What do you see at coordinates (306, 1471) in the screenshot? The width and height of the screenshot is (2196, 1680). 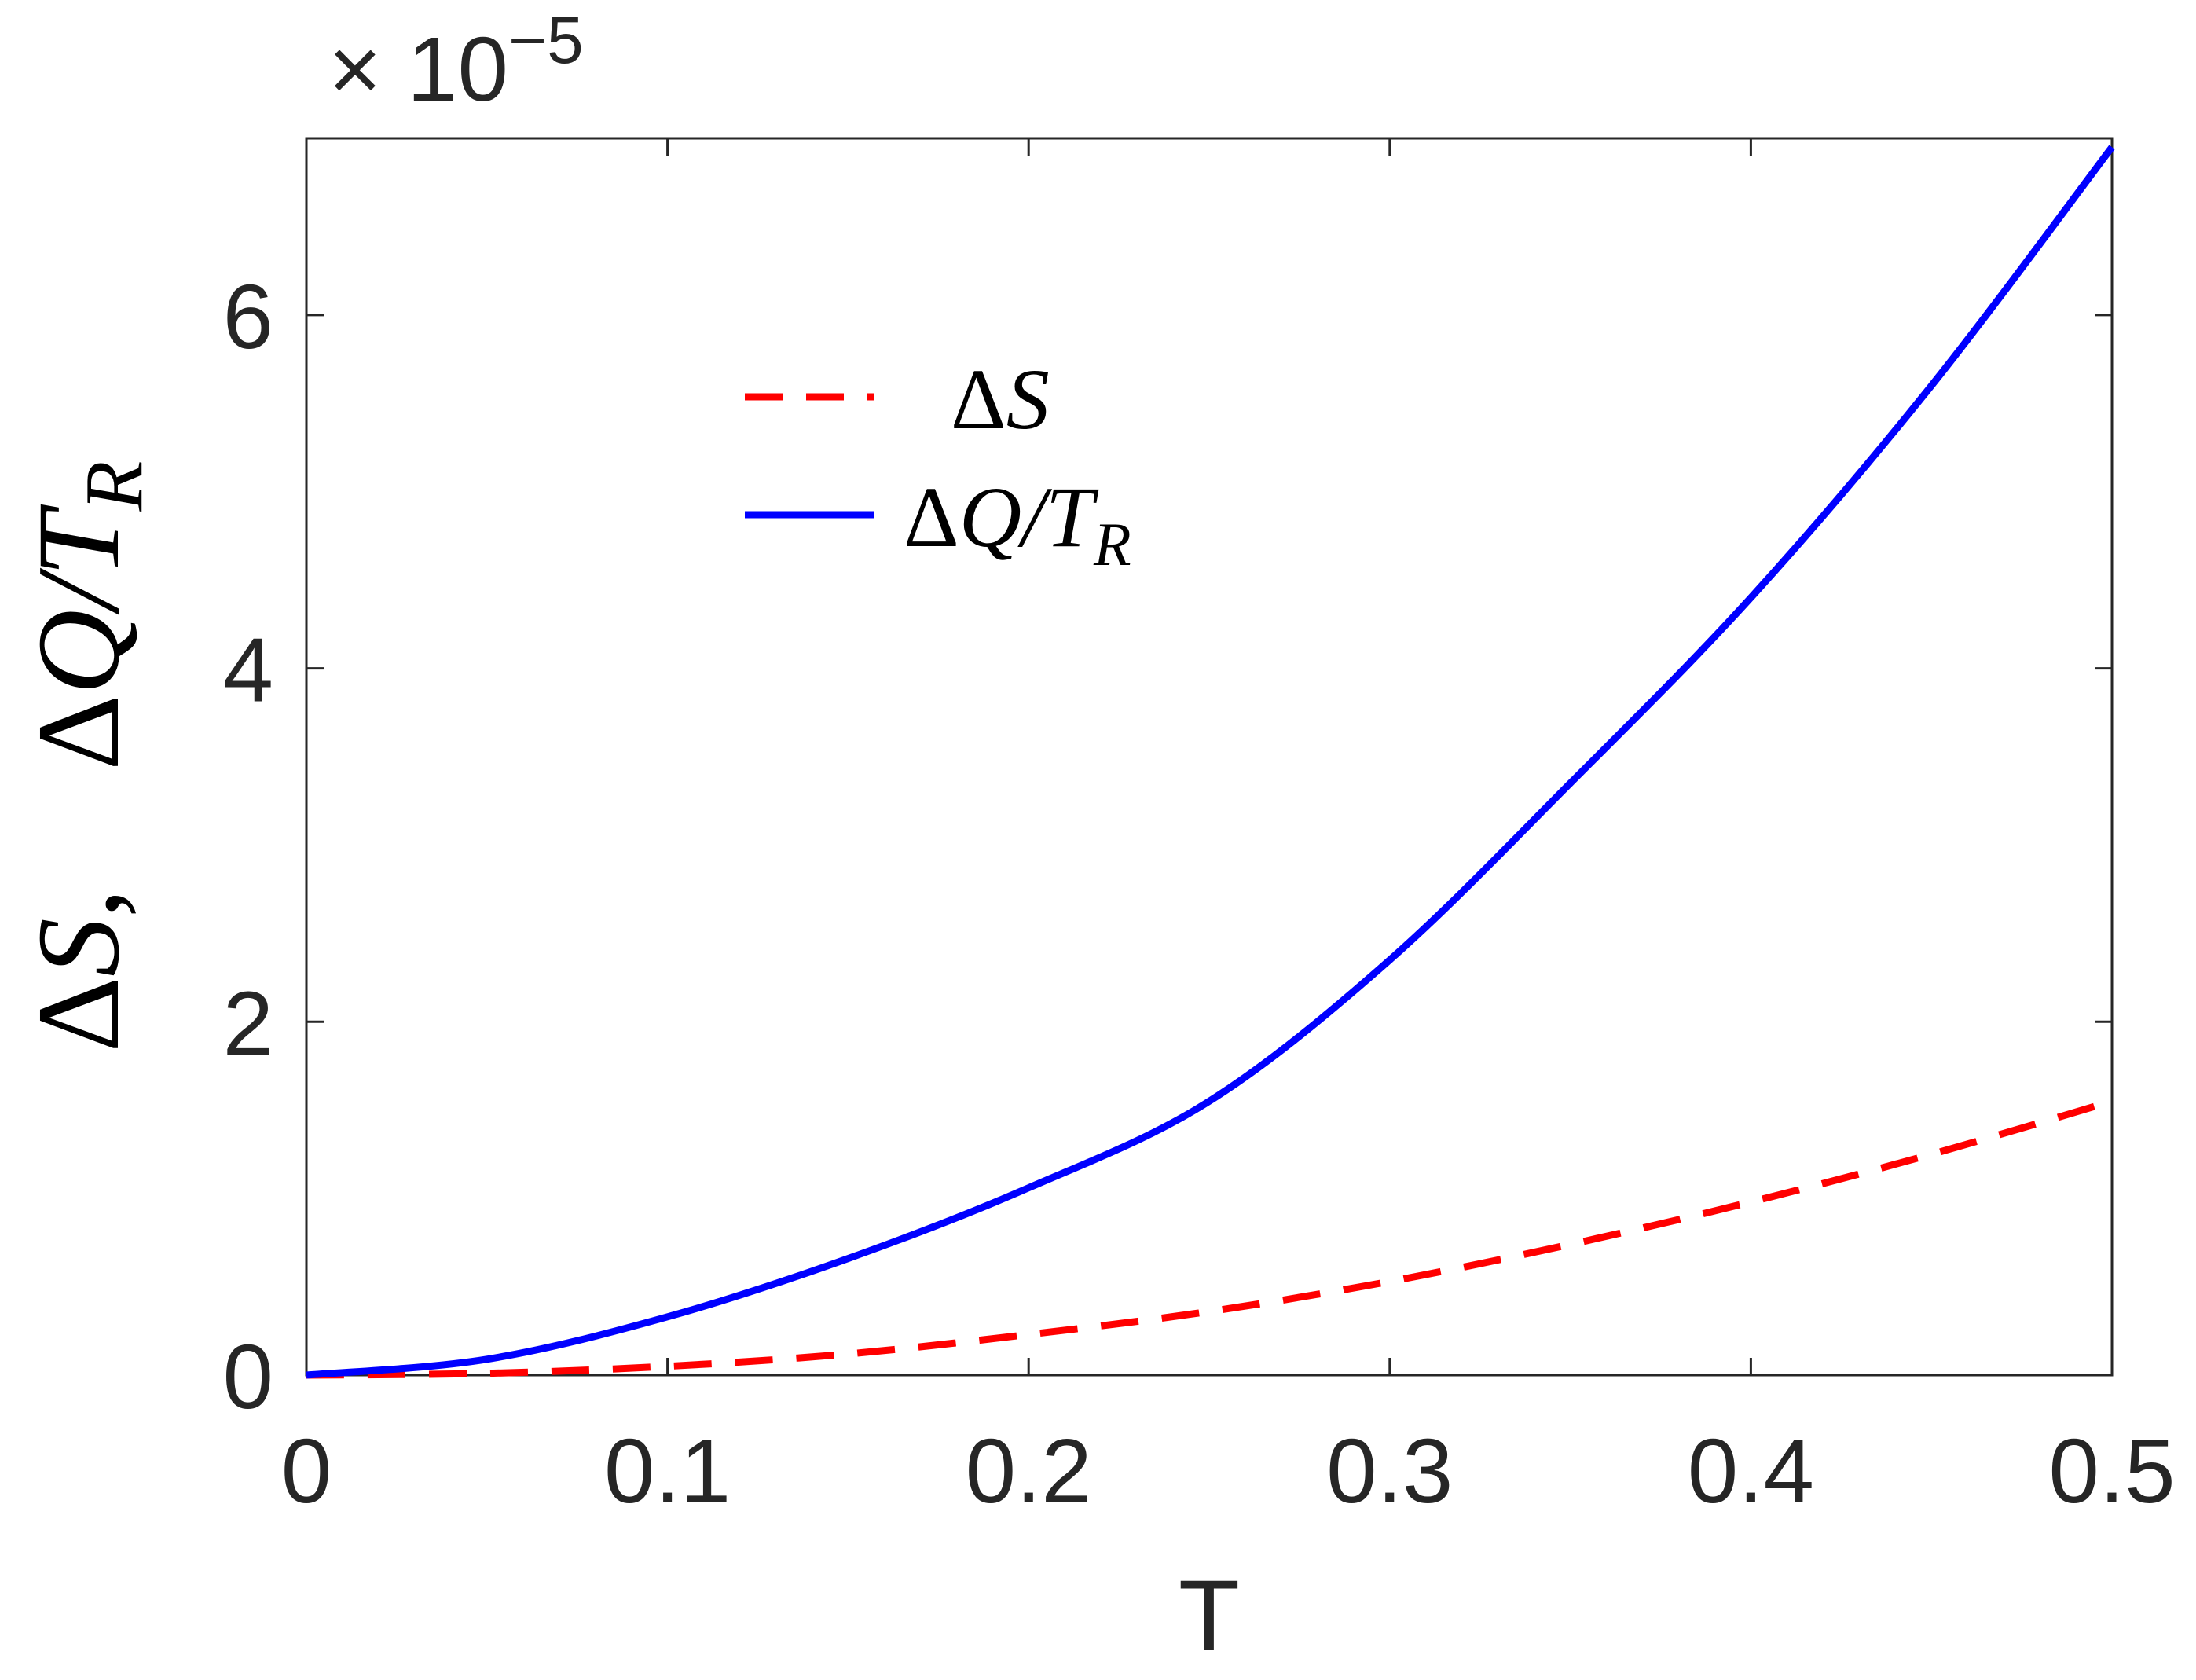 I see `x-tick-label: 0` at bounding box center [306, 1471].